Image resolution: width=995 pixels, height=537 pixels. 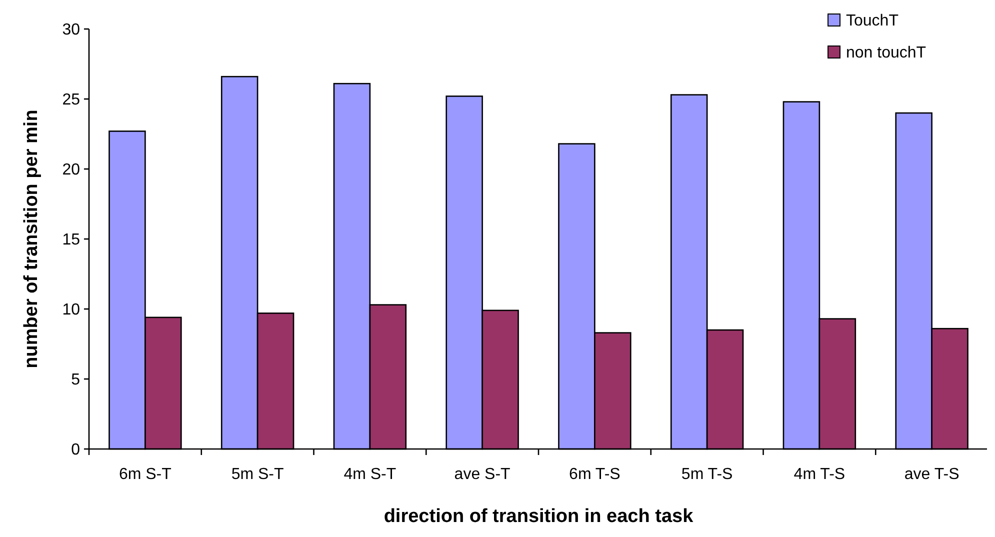 What do you see at coordinates (71, 100) in the screenshot?
I see `y-tick-label: 25` at bounding box center [71, 100].